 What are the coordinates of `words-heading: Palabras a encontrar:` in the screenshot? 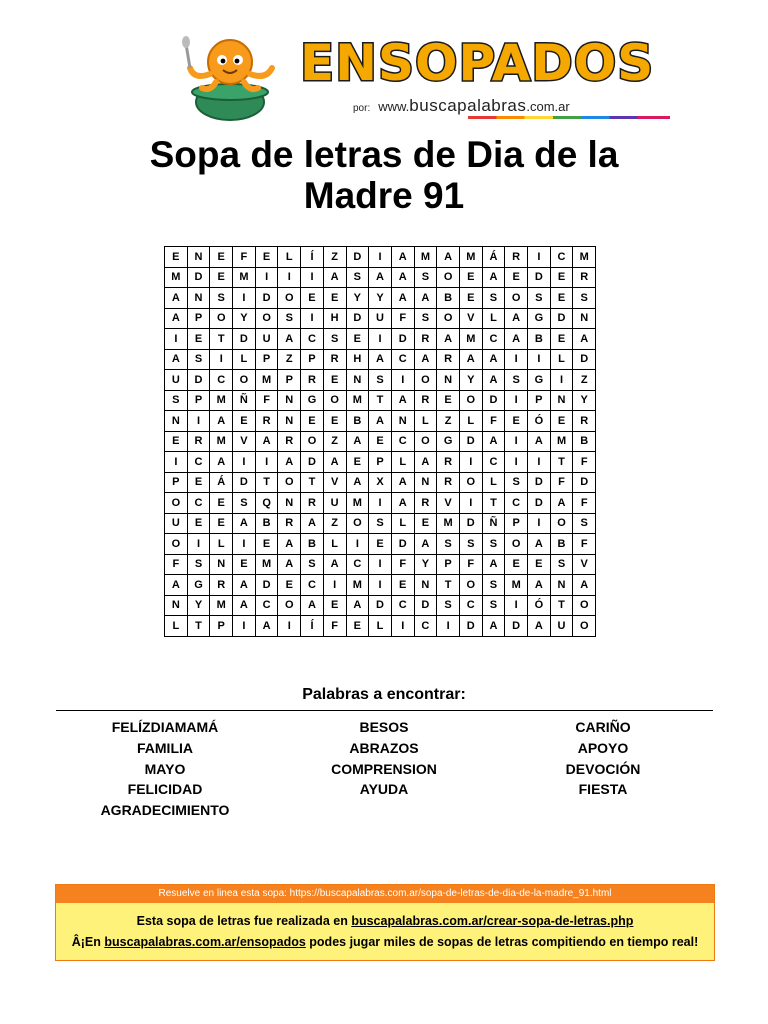 It's located at (384, 694).